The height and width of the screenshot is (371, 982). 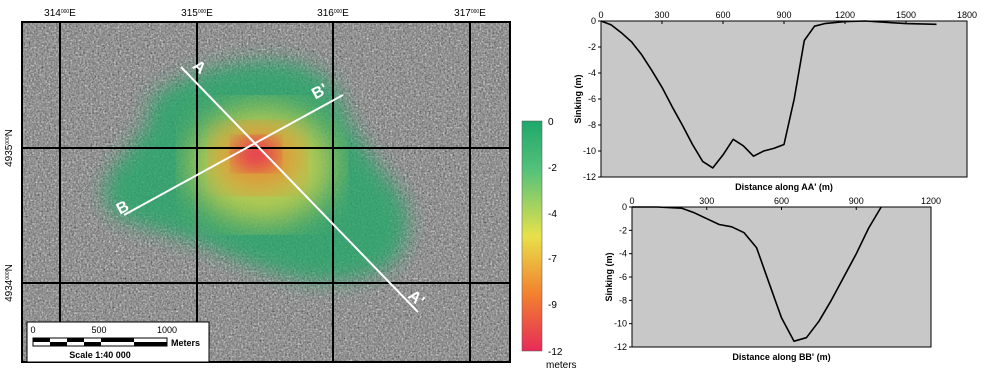 I want to click on colorbar: 0 -2 -4 -7 -9 -12 meters, so click(x=549, y=244).